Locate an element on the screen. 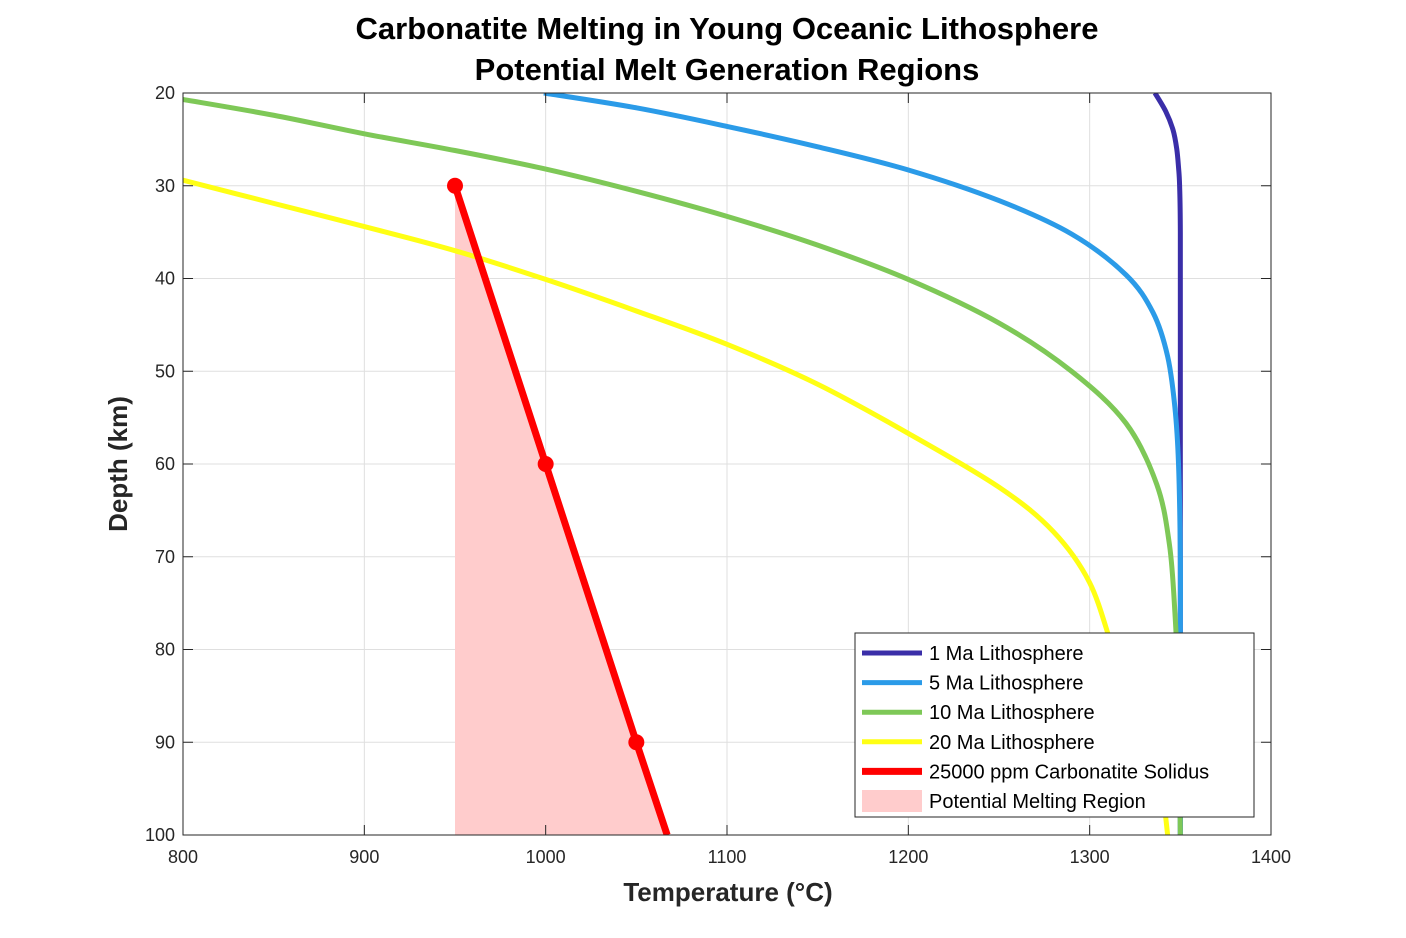 The image size is (1406, 938). y-tick-label: 30 is located at coordinates (165, 186).